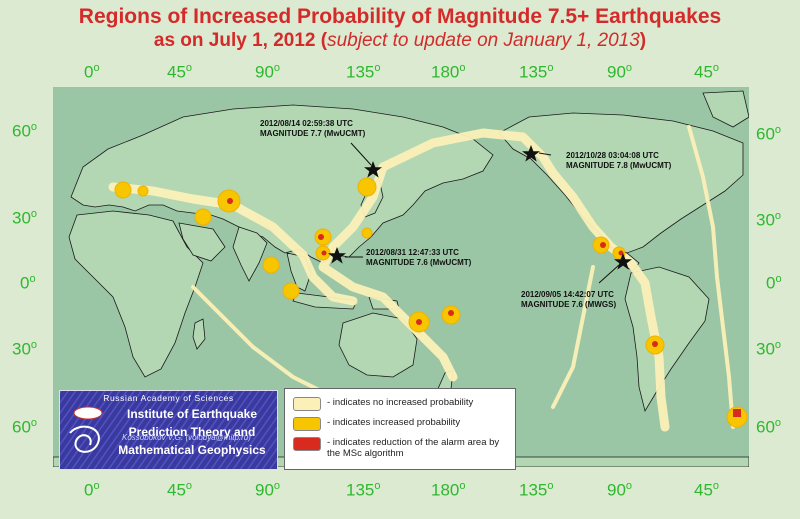  Describe the element at coordinates (92, 72) in the screenshot. I see `top-longitude-label: 0o` at that location.